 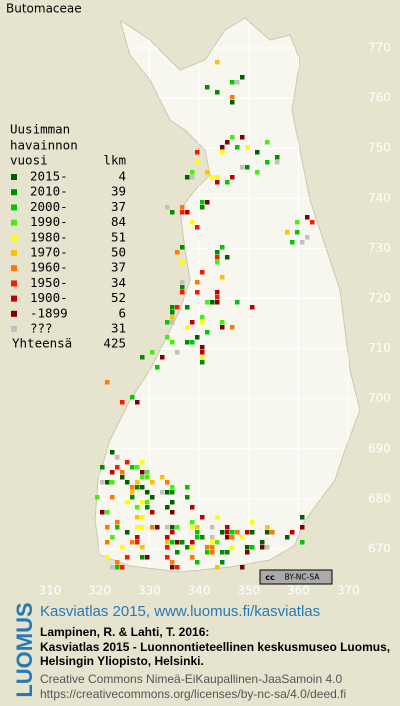 What do you see at coordinates (44, 9) in the screenshot?
I see `title: Butomaceae` at bounding box center [44, 9].